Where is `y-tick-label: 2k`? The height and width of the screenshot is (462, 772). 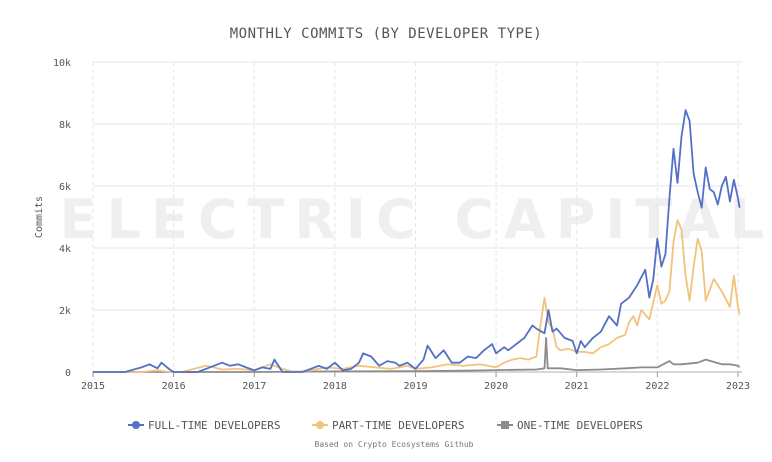
y-tick-label: 2k is located at coordinates (65, 311).